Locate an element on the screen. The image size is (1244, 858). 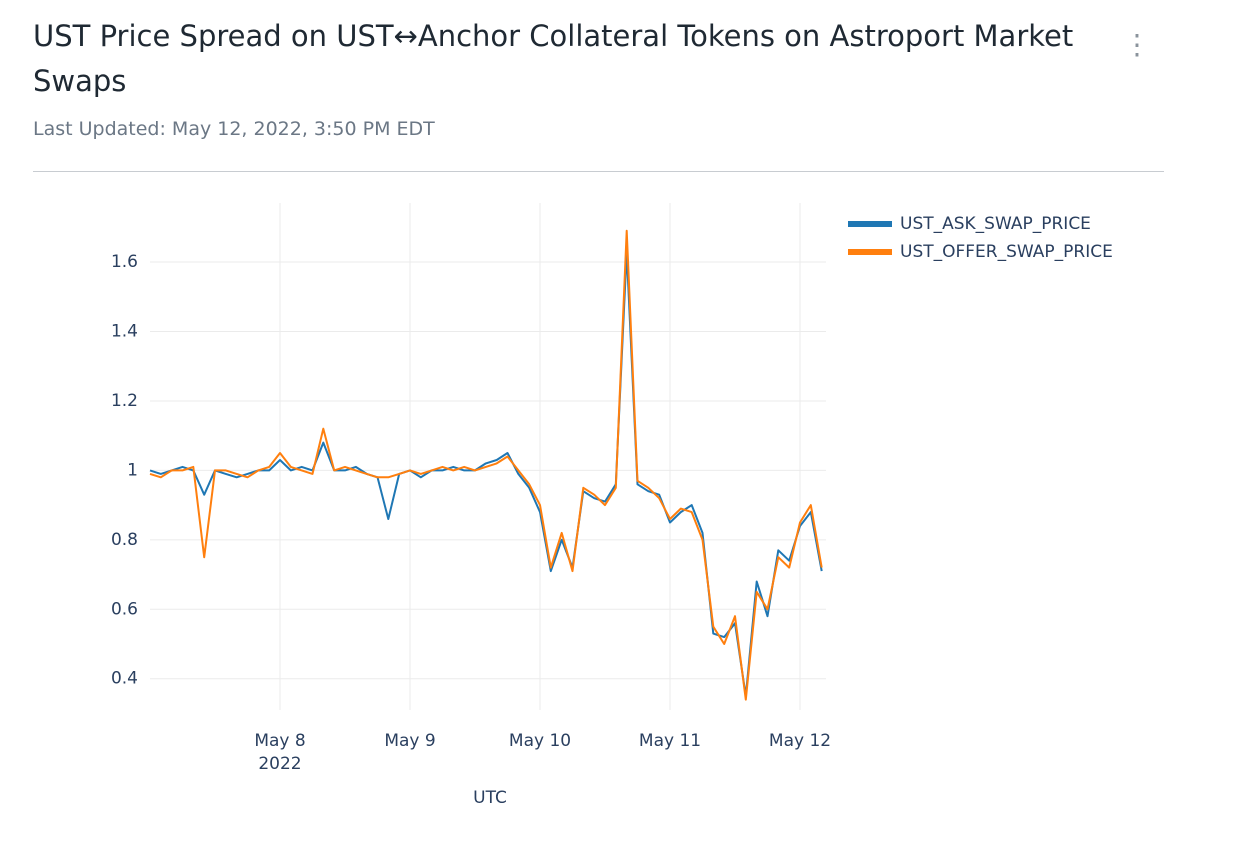
x-axis-label: UTC is located at coordinates (490, 798).